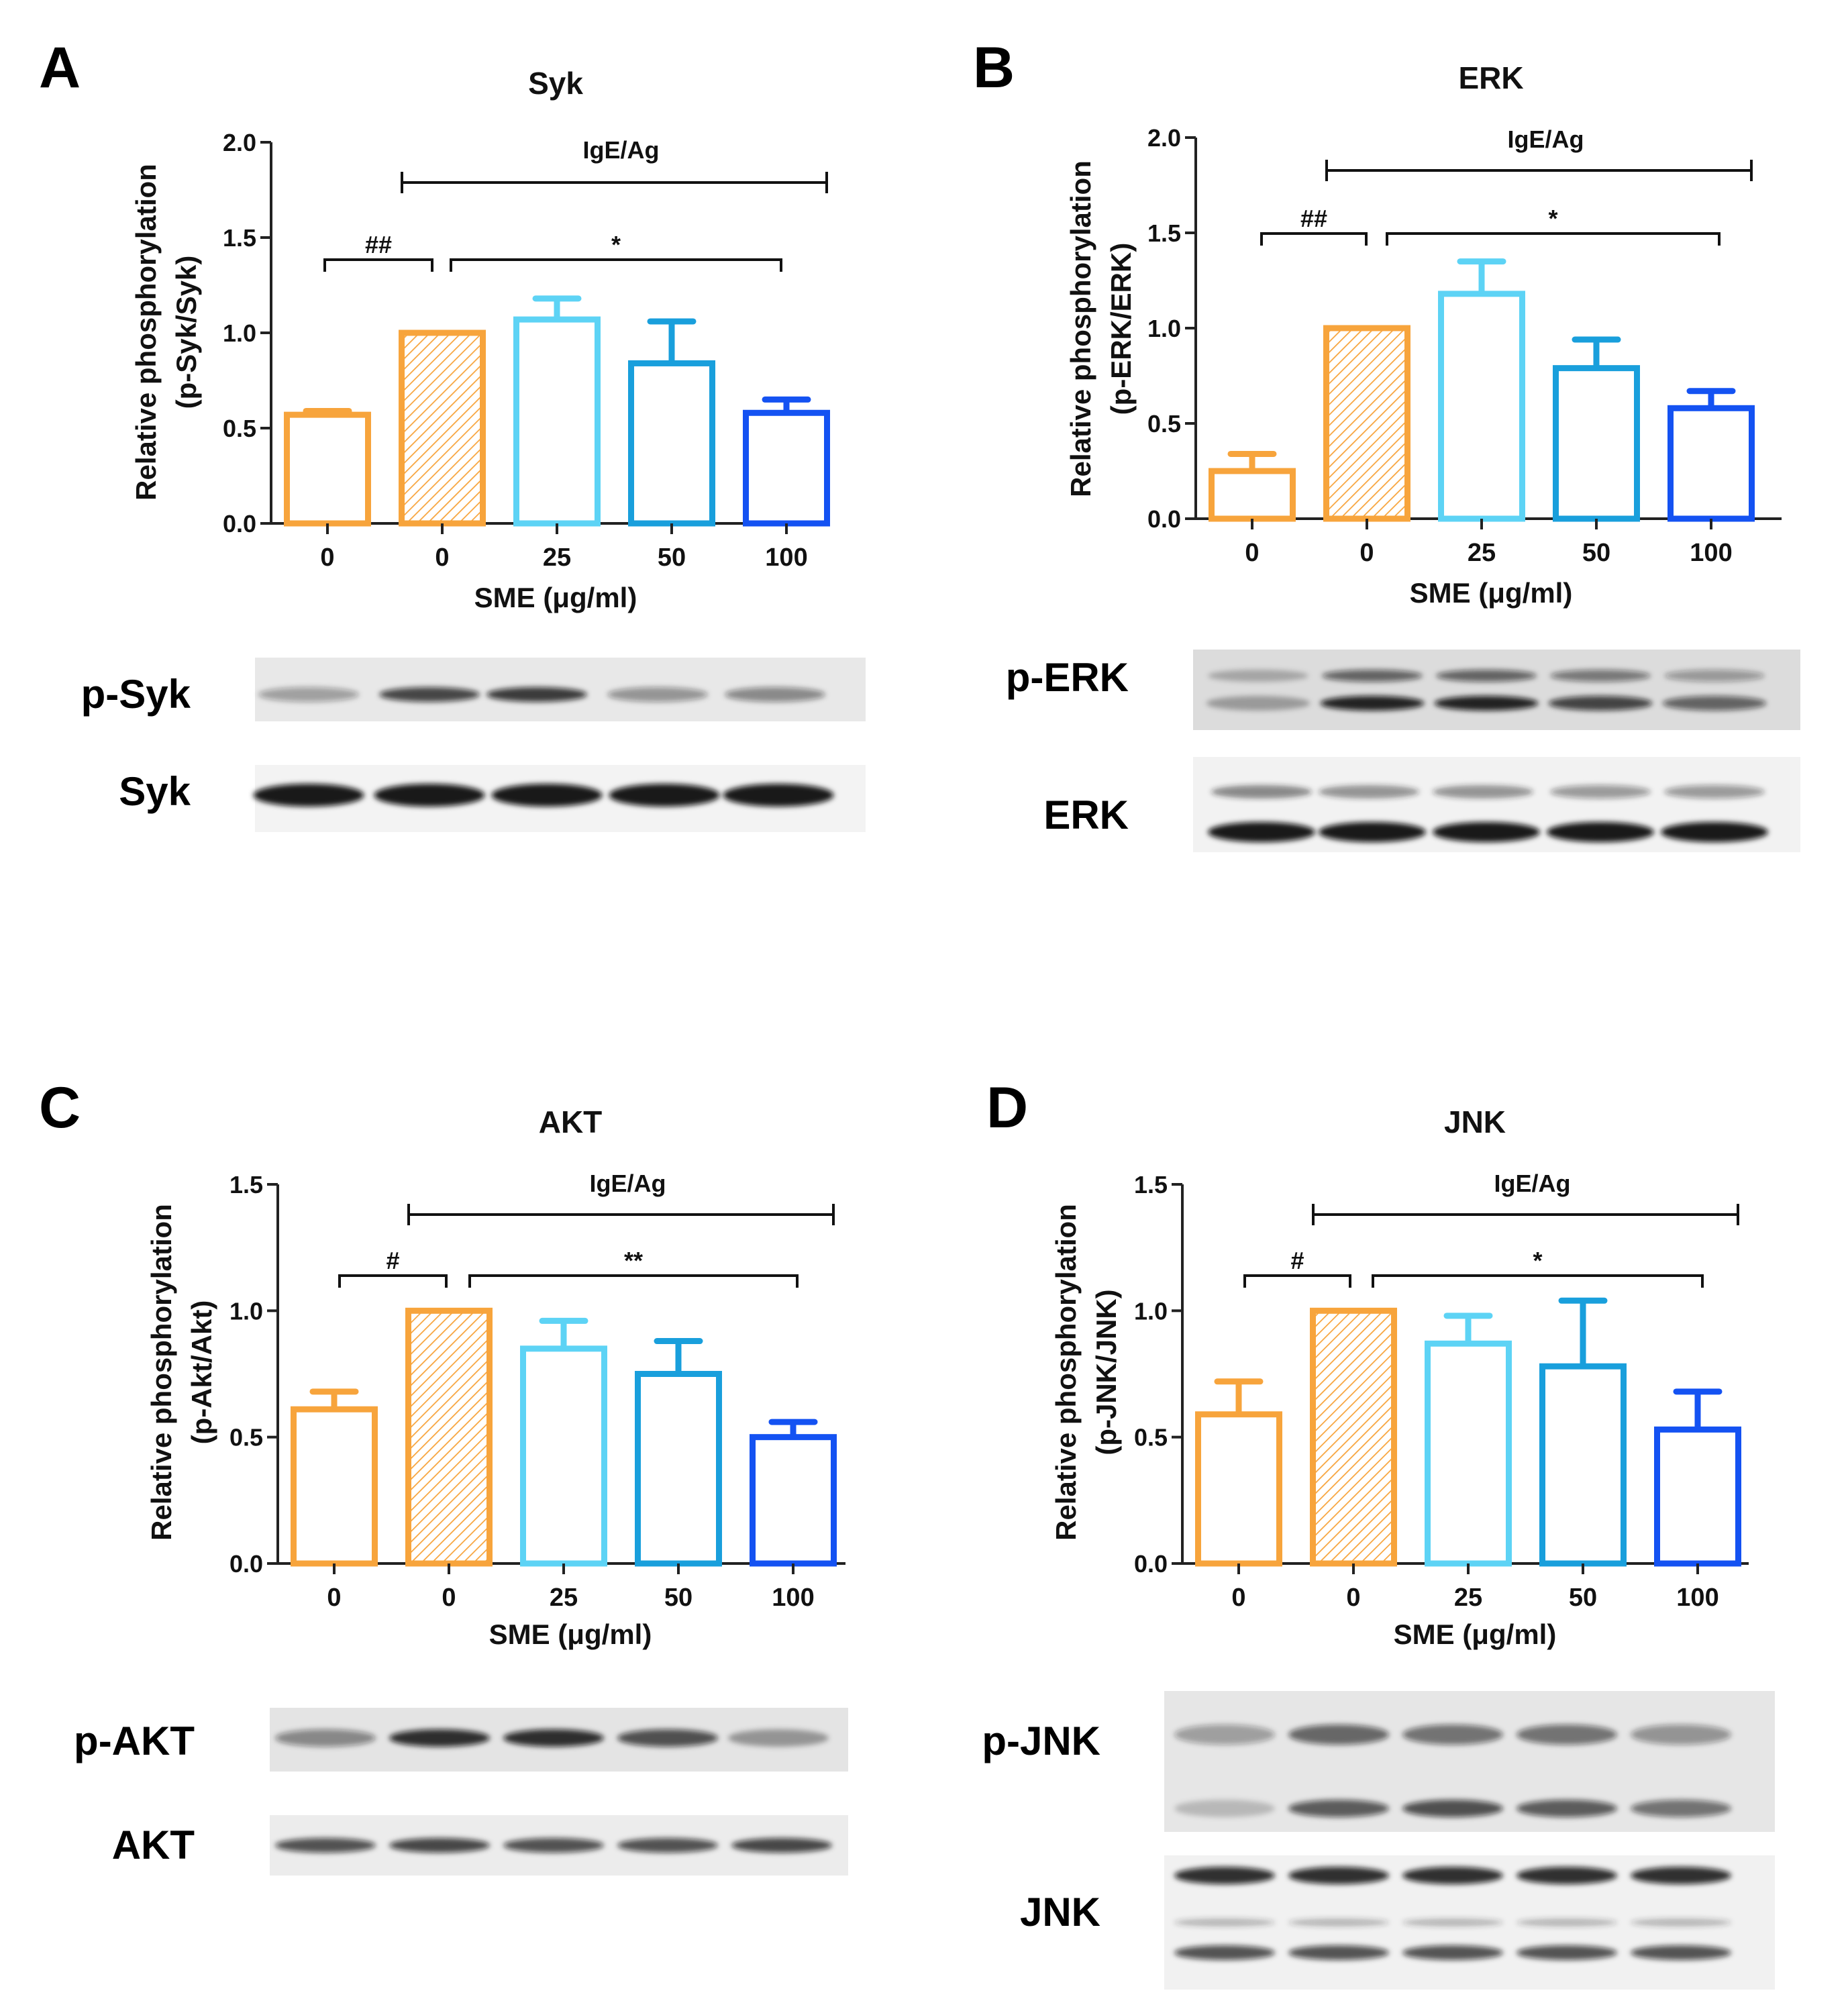  What do you see at coordinates (1297, 1281) in the screenshot?
I see `control-significance-bracket` at bounding box center [1297, 1281].